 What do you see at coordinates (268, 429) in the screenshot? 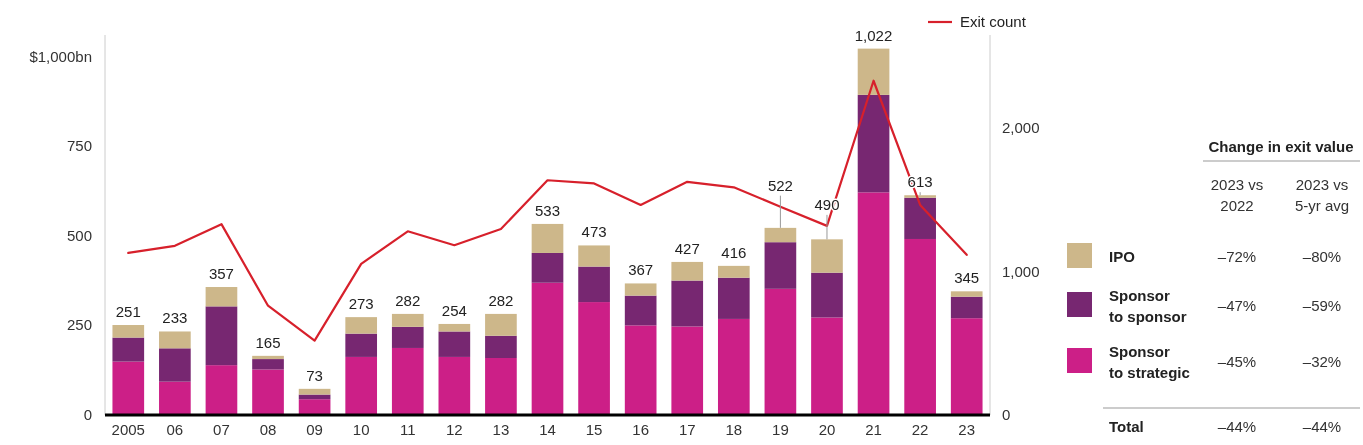
I see `x-tick-label: 08` at bounding box center [268, 429].